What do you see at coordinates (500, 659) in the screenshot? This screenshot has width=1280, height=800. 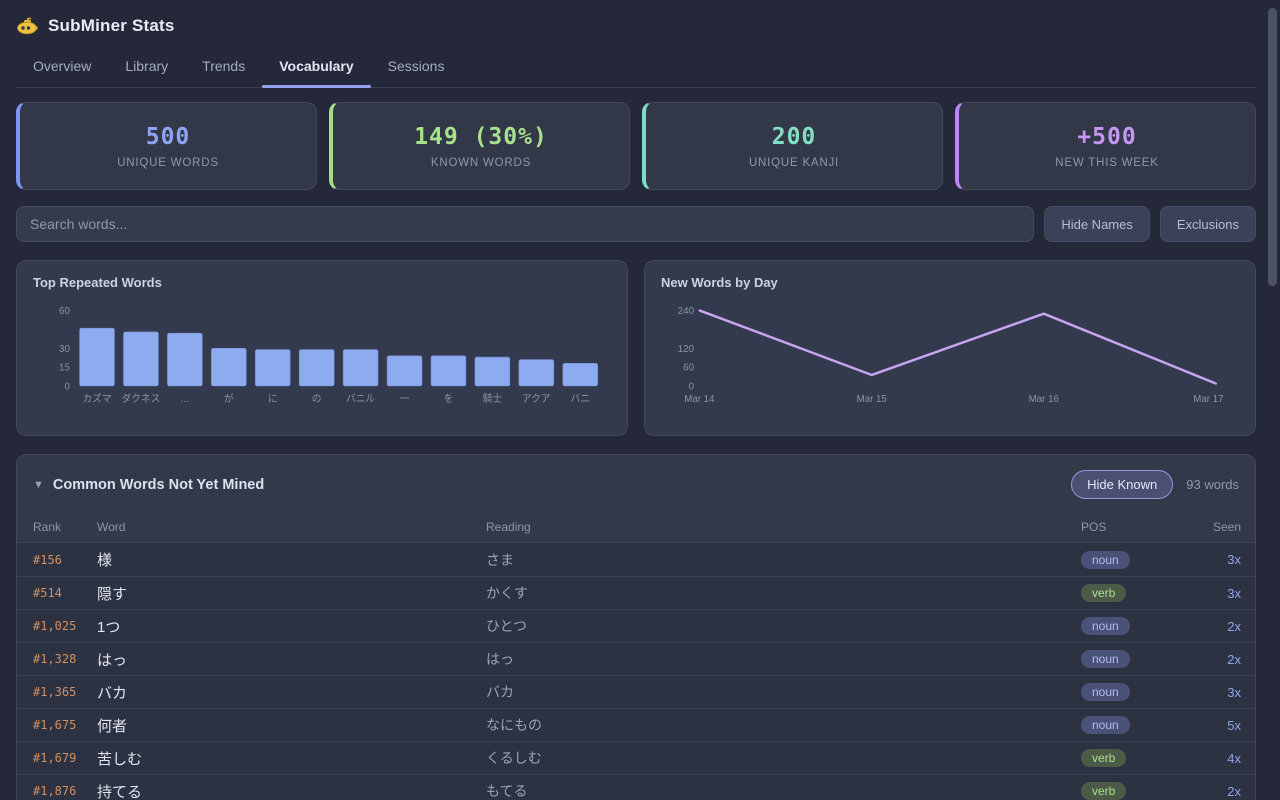 I see `reading-cell: はっ` at bounding box center [500, 659].